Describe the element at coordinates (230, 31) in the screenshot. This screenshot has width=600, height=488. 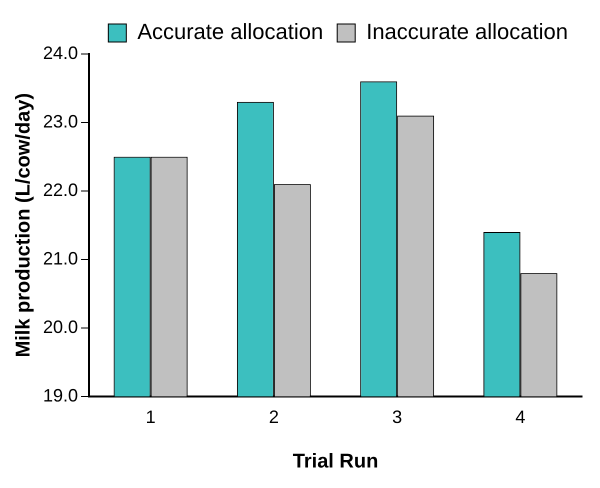
I see `legend-label: Accurate allocation` at that location.